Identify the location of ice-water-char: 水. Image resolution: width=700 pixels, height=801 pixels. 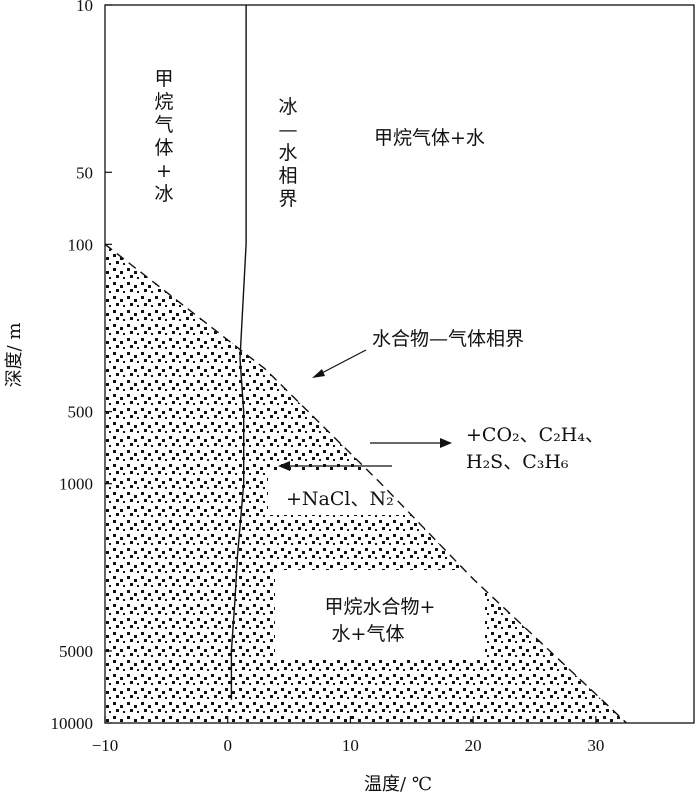
(287, 153).